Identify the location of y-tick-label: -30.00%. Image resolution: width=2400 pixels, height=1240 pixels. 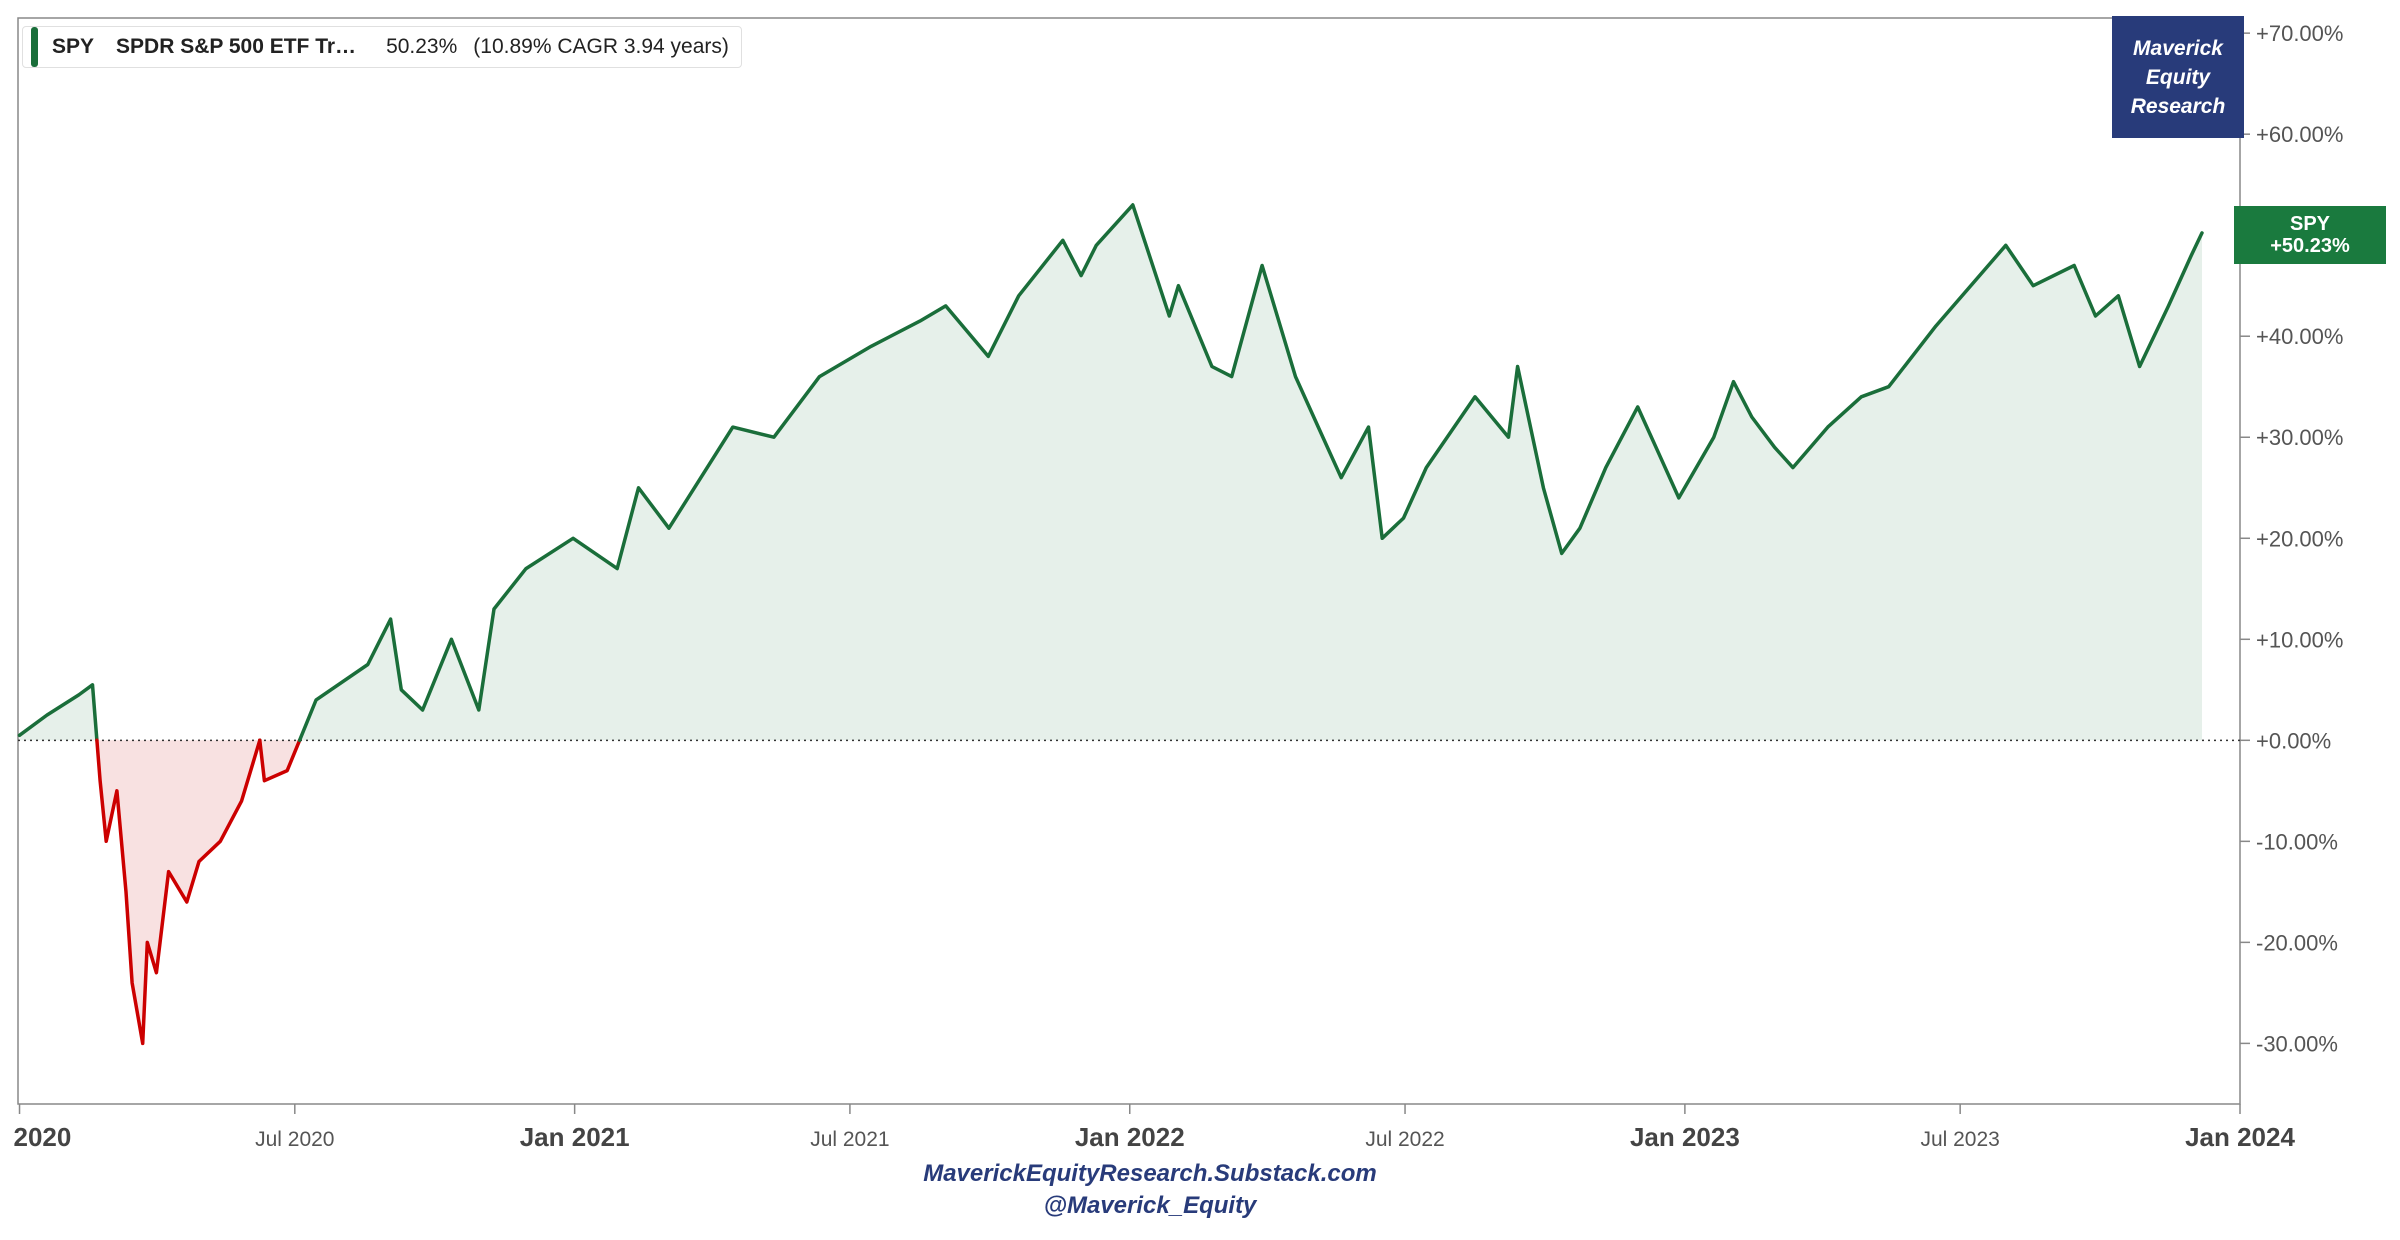
(2297, 1043).